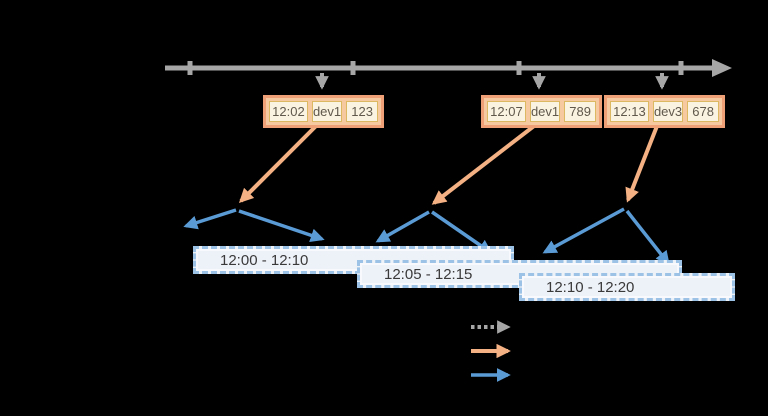  I want to click on event-value: 789, so click(580, 111).